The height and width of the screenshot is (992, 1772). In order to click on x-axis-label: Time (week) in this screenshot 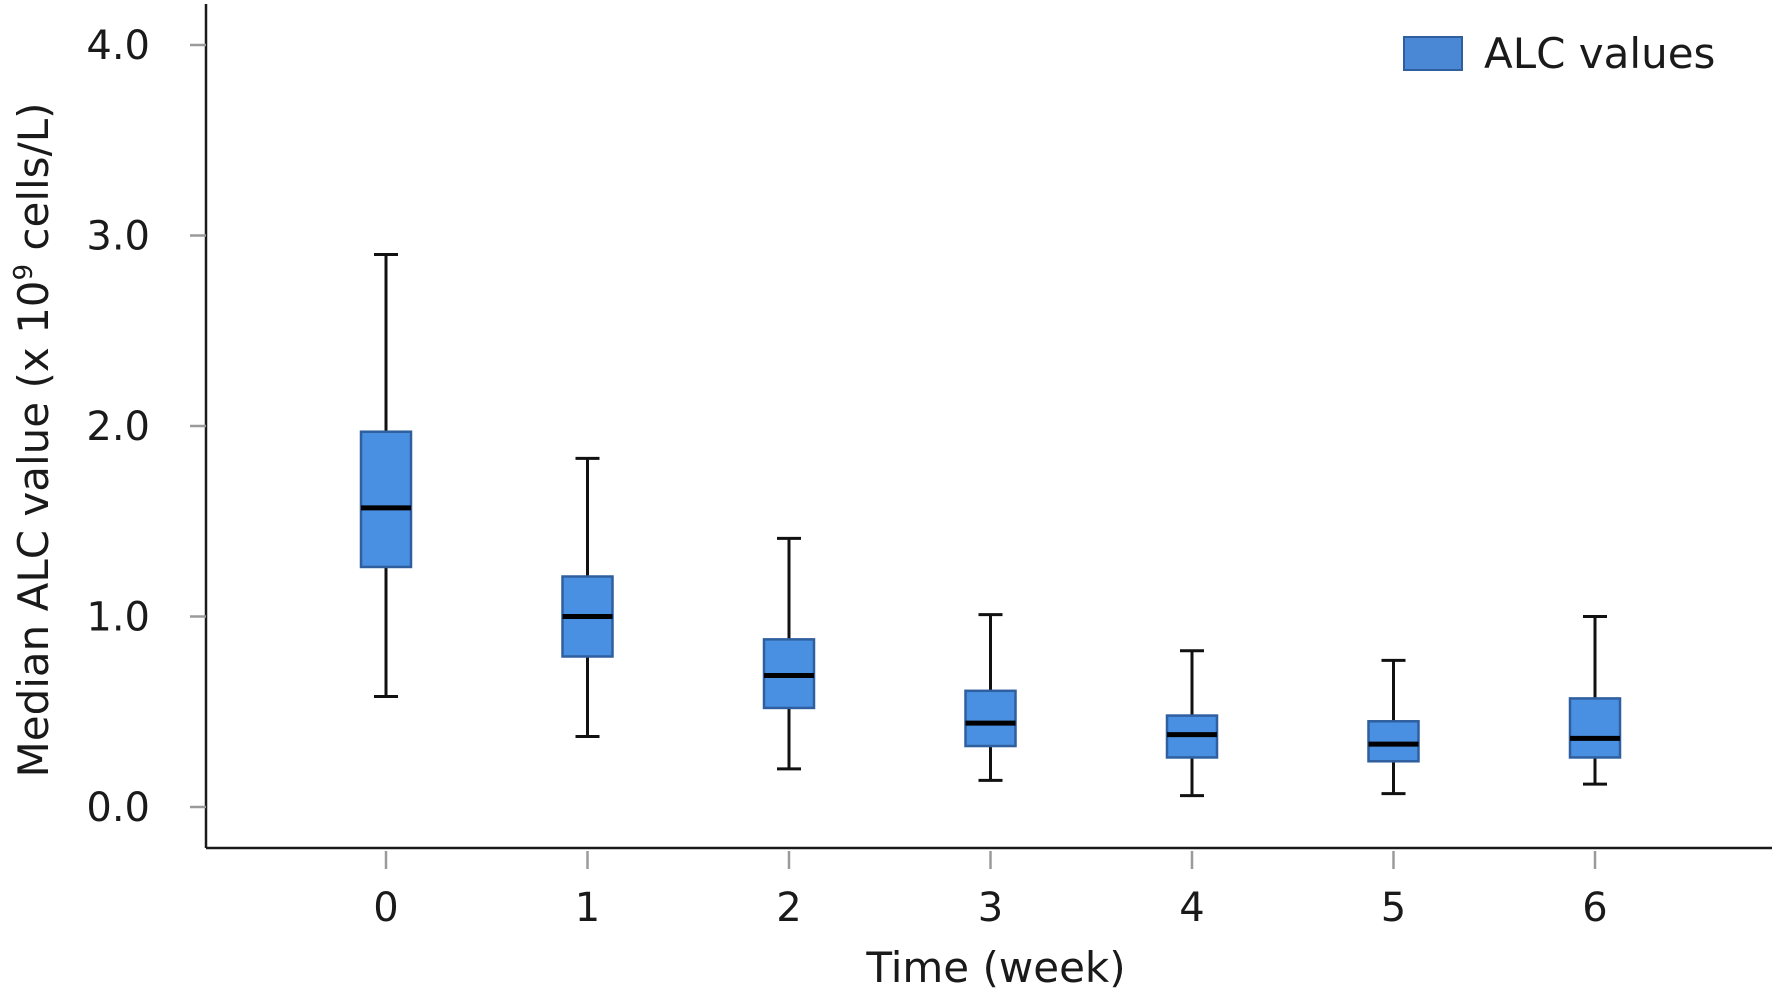, I will do `click(995, 967)`.